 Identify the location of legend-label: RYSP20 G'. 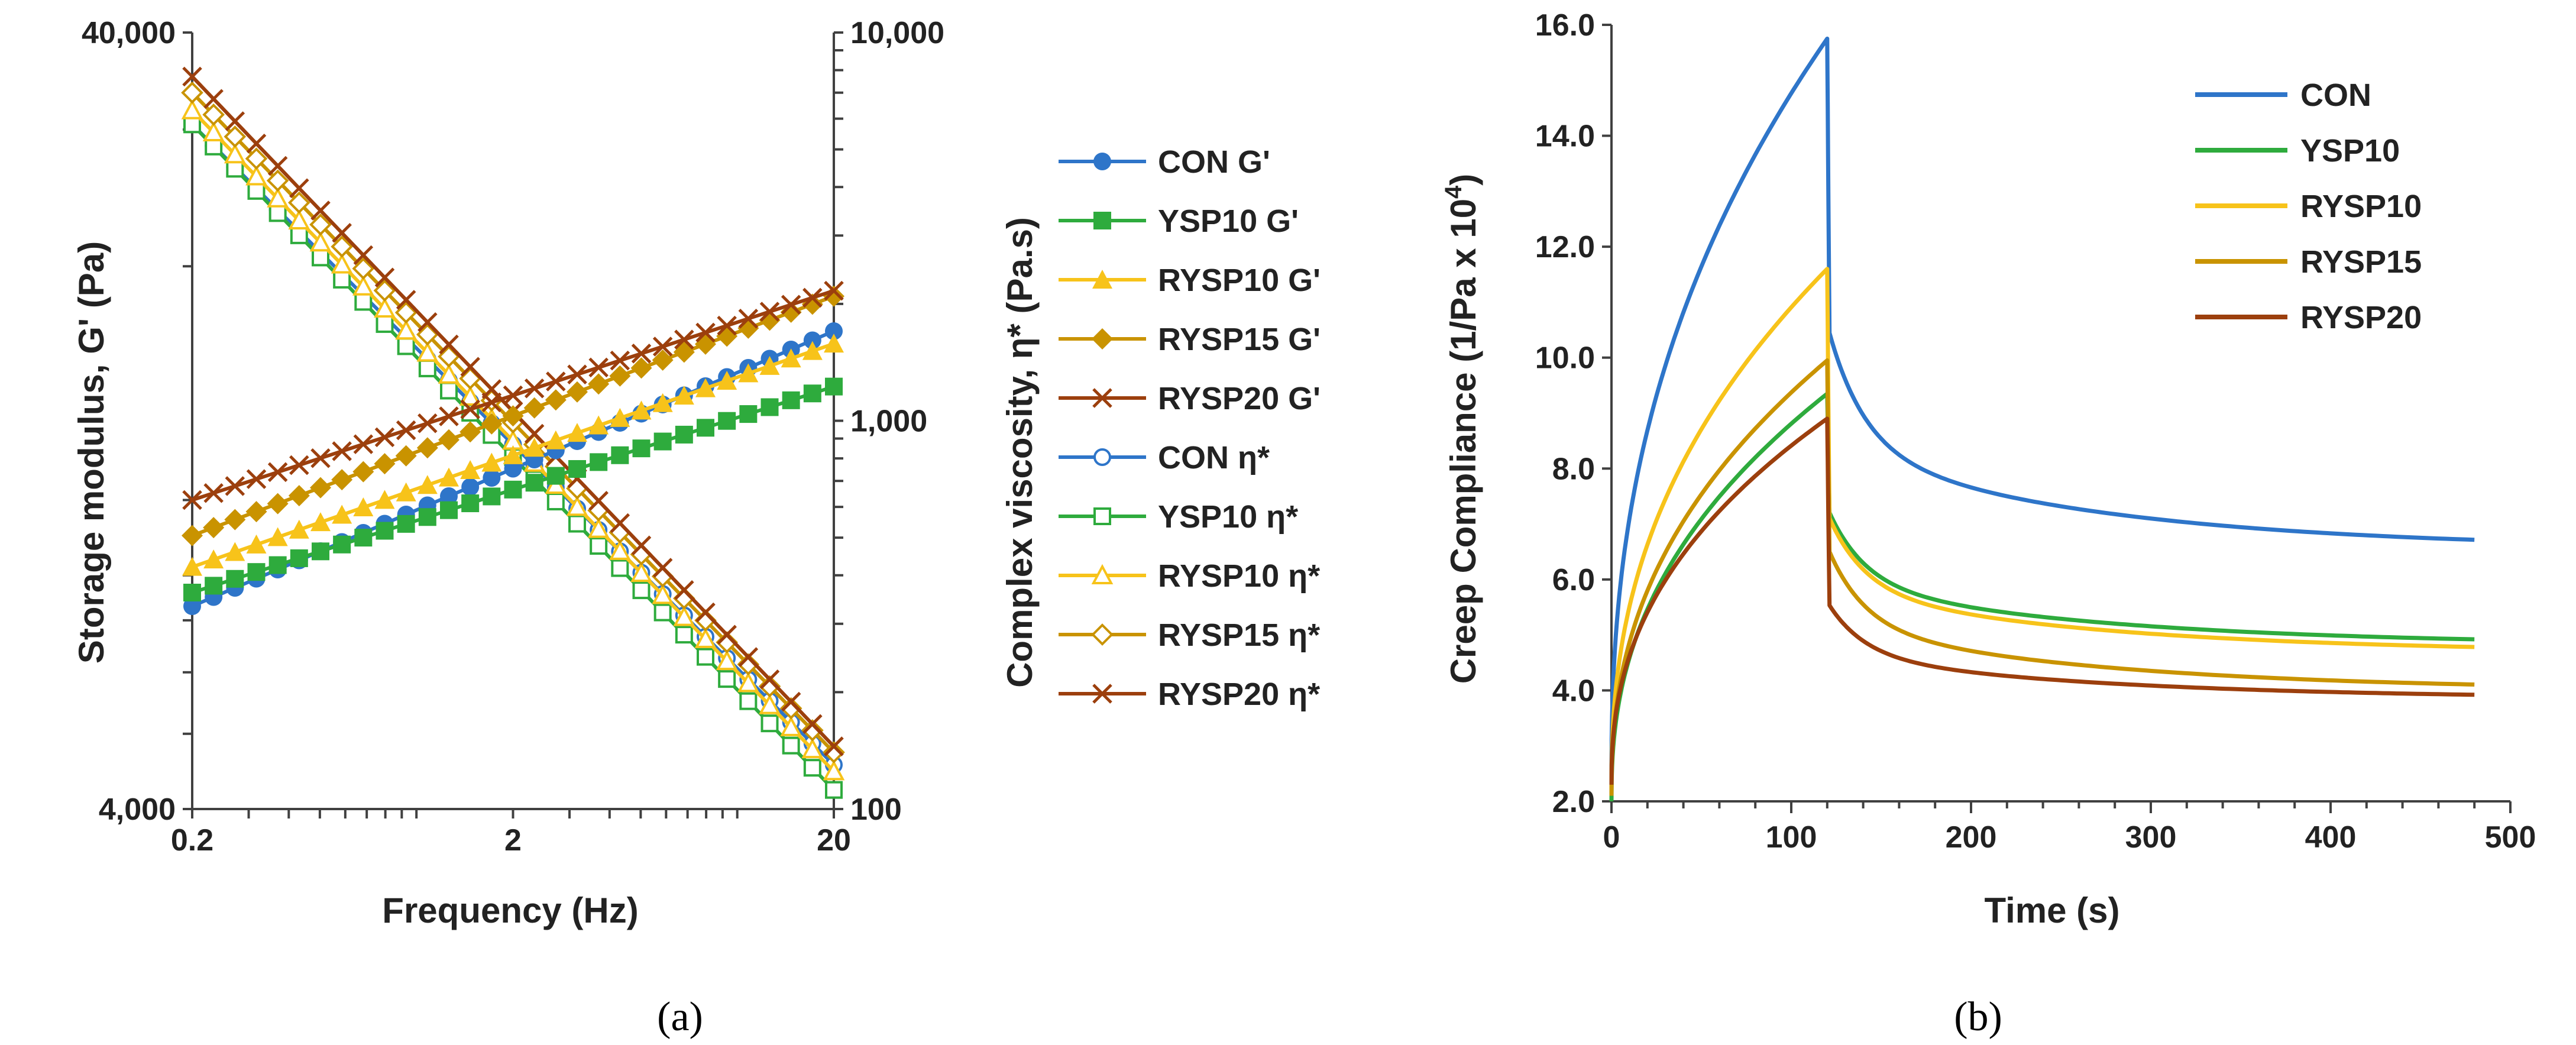
(1240, 399).